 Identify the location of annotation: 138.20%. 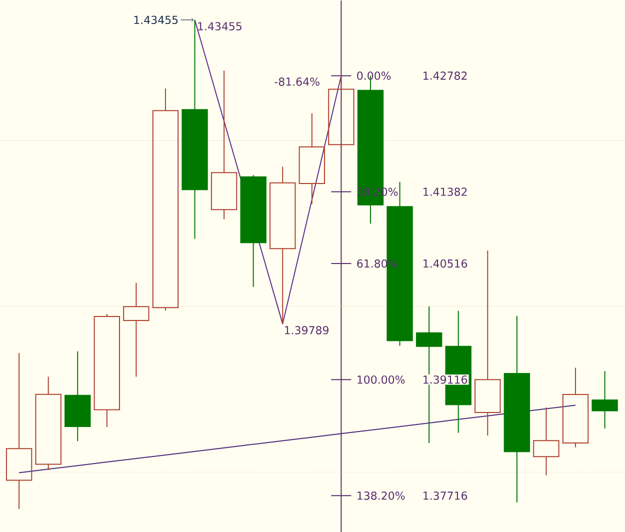
(381, 495).